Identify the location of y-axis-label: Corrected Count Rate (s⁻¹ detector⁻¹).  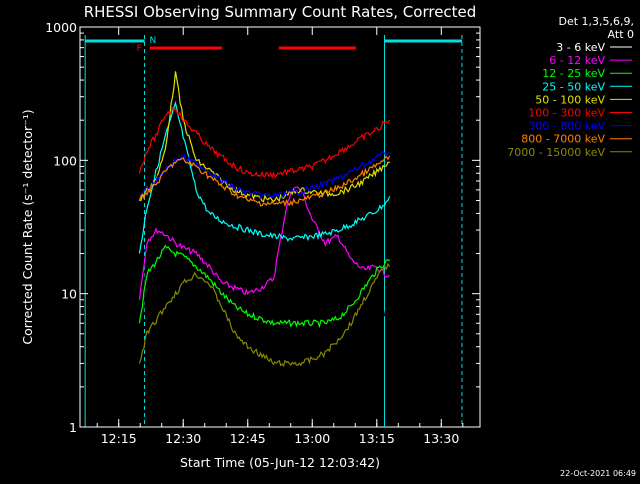
(27, 226).